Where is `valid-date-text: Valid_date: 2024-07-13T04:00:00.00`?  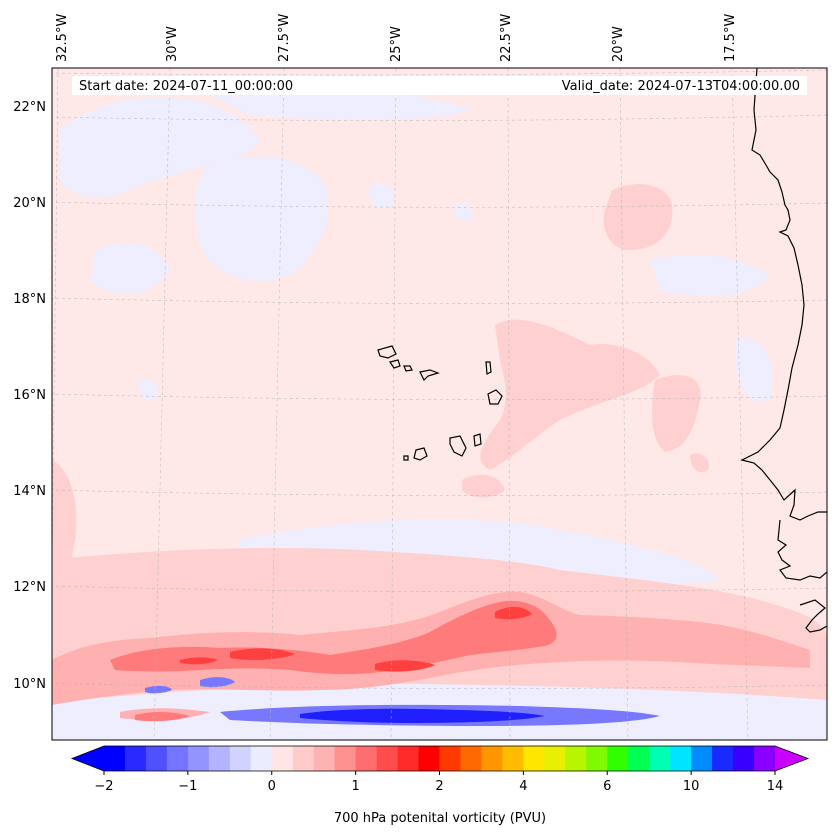 valid-date-text: Valid_date: 2024-07-13T04:00:00.00 is located at coordinates (681, 86).